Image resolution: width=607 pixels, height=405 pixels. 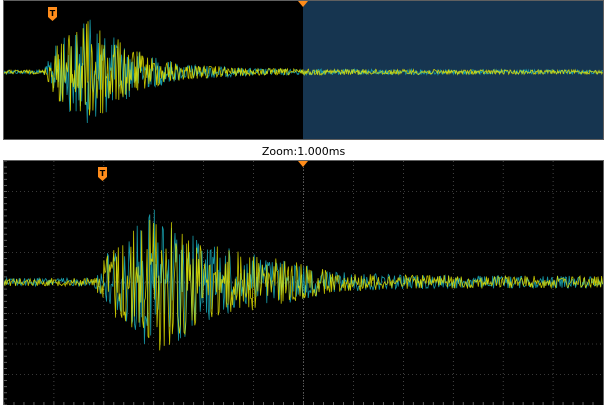 I want to click on zoom-timebase-label: Zoom:1.000ms, so click(x=303, y=151).